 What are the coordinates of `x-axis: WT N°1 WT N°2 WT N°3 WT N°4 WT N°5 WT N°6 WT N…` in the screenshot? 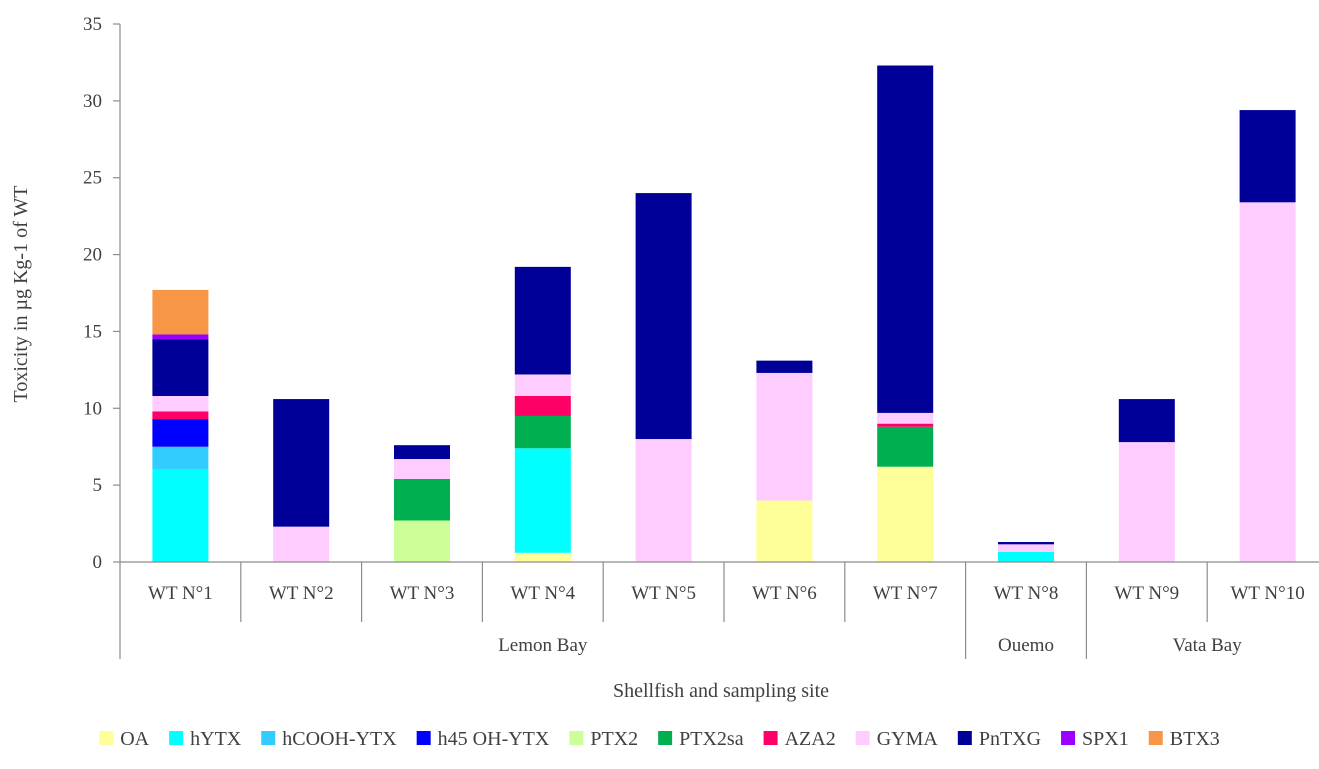 It's located at (719, 610).